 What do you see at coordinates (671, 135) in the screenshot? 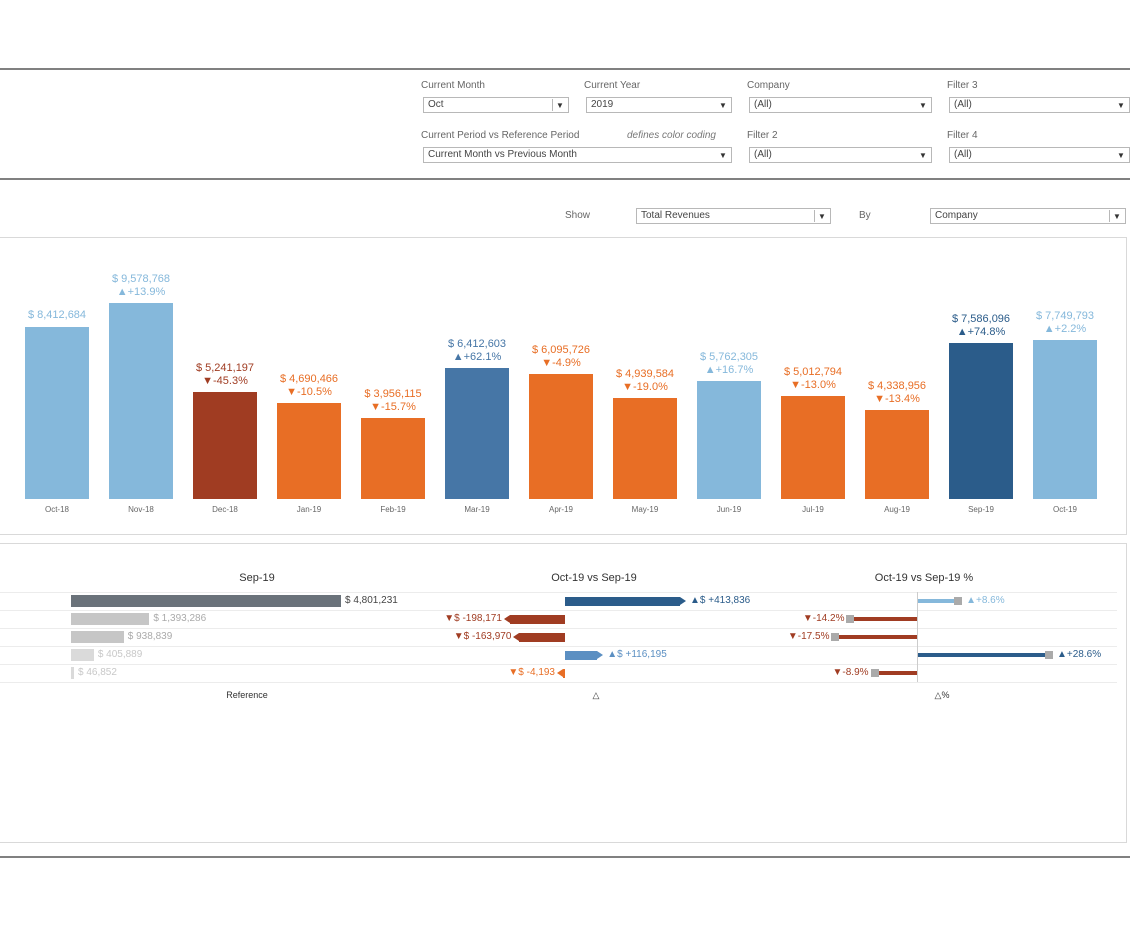
I see `color-coding-note: defines color coding` at bounding box center [671, 135].